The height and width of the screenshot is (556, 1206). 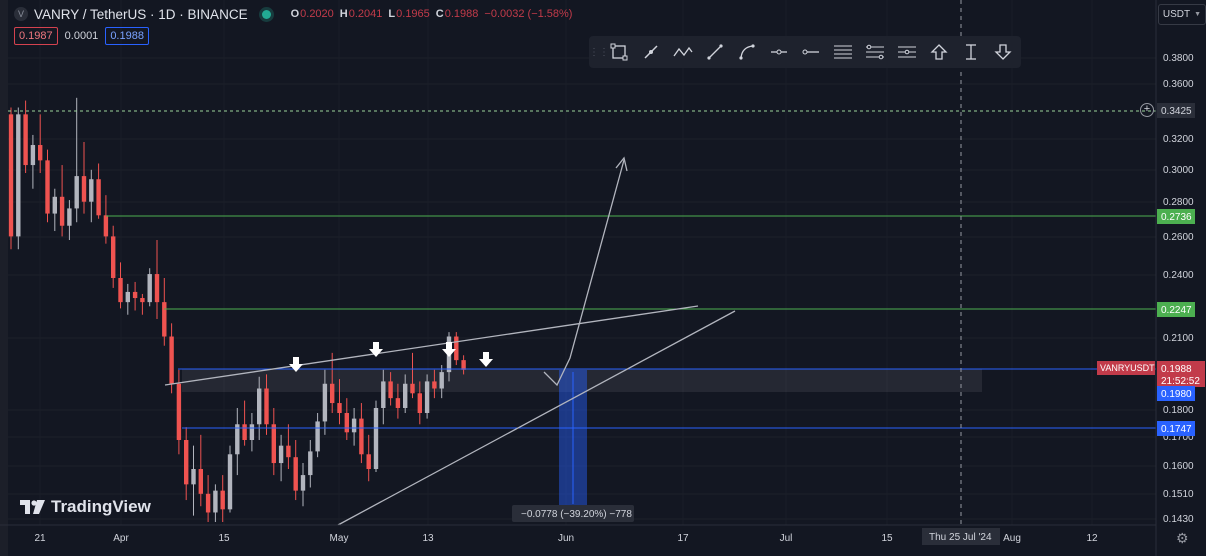 What do you see at coordinates (141, 14) in the screenshot?
I see `symbol-title: VANRY / TetherUS · 1D · BINANCE` at bounding box center [141, 14].